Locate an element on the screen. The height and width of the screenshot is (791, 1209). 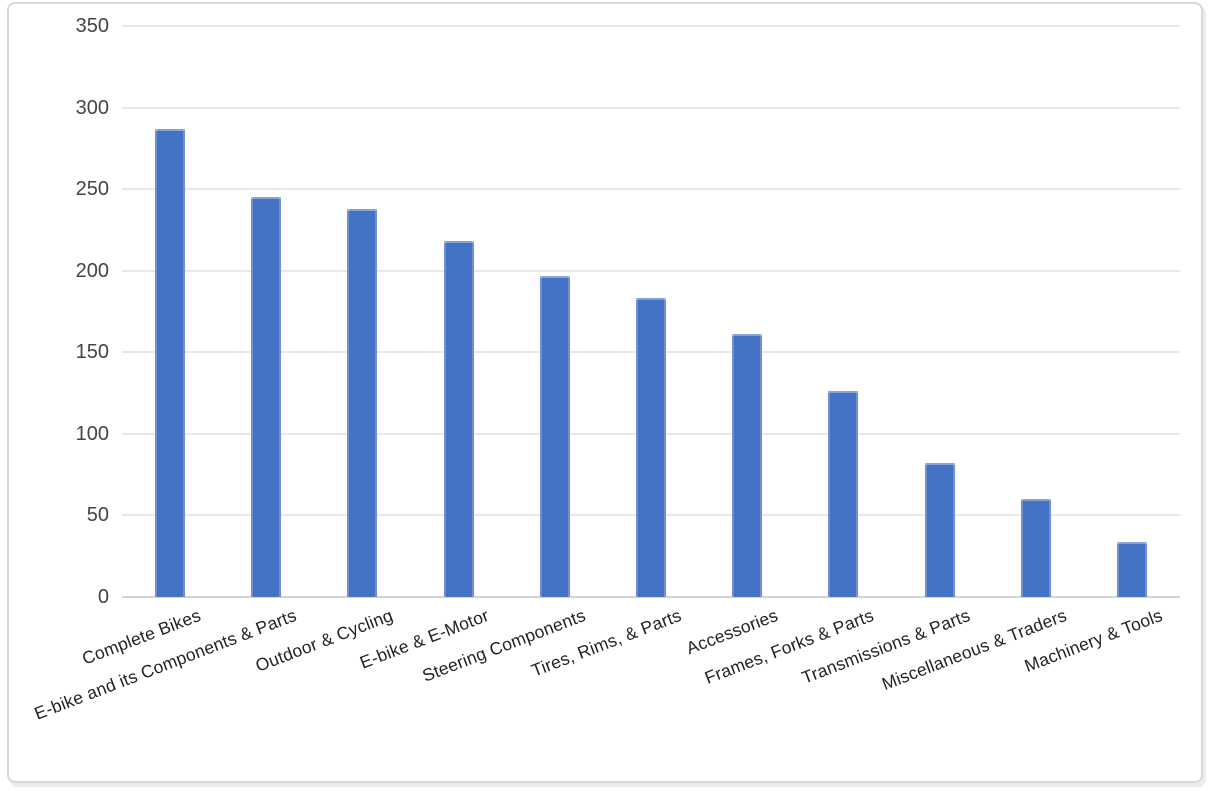
y-axis-tick-label: 300 is located at coordinates (92, 107).